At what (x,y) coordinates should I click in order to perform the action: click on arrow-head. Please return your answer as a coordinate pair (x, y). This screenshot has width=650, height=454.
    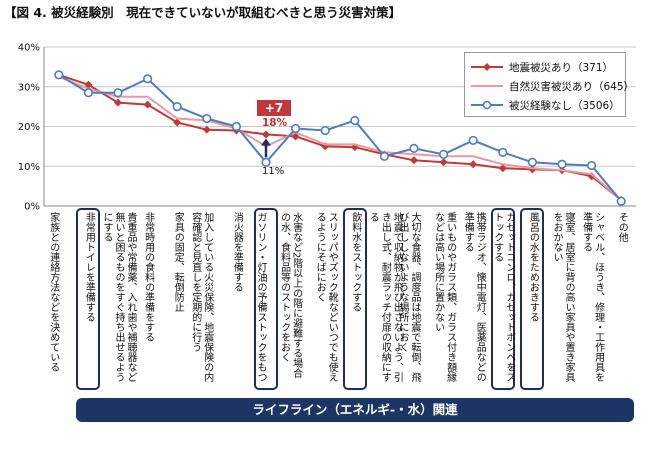
    Looking at the image, I should click on (266, 142).